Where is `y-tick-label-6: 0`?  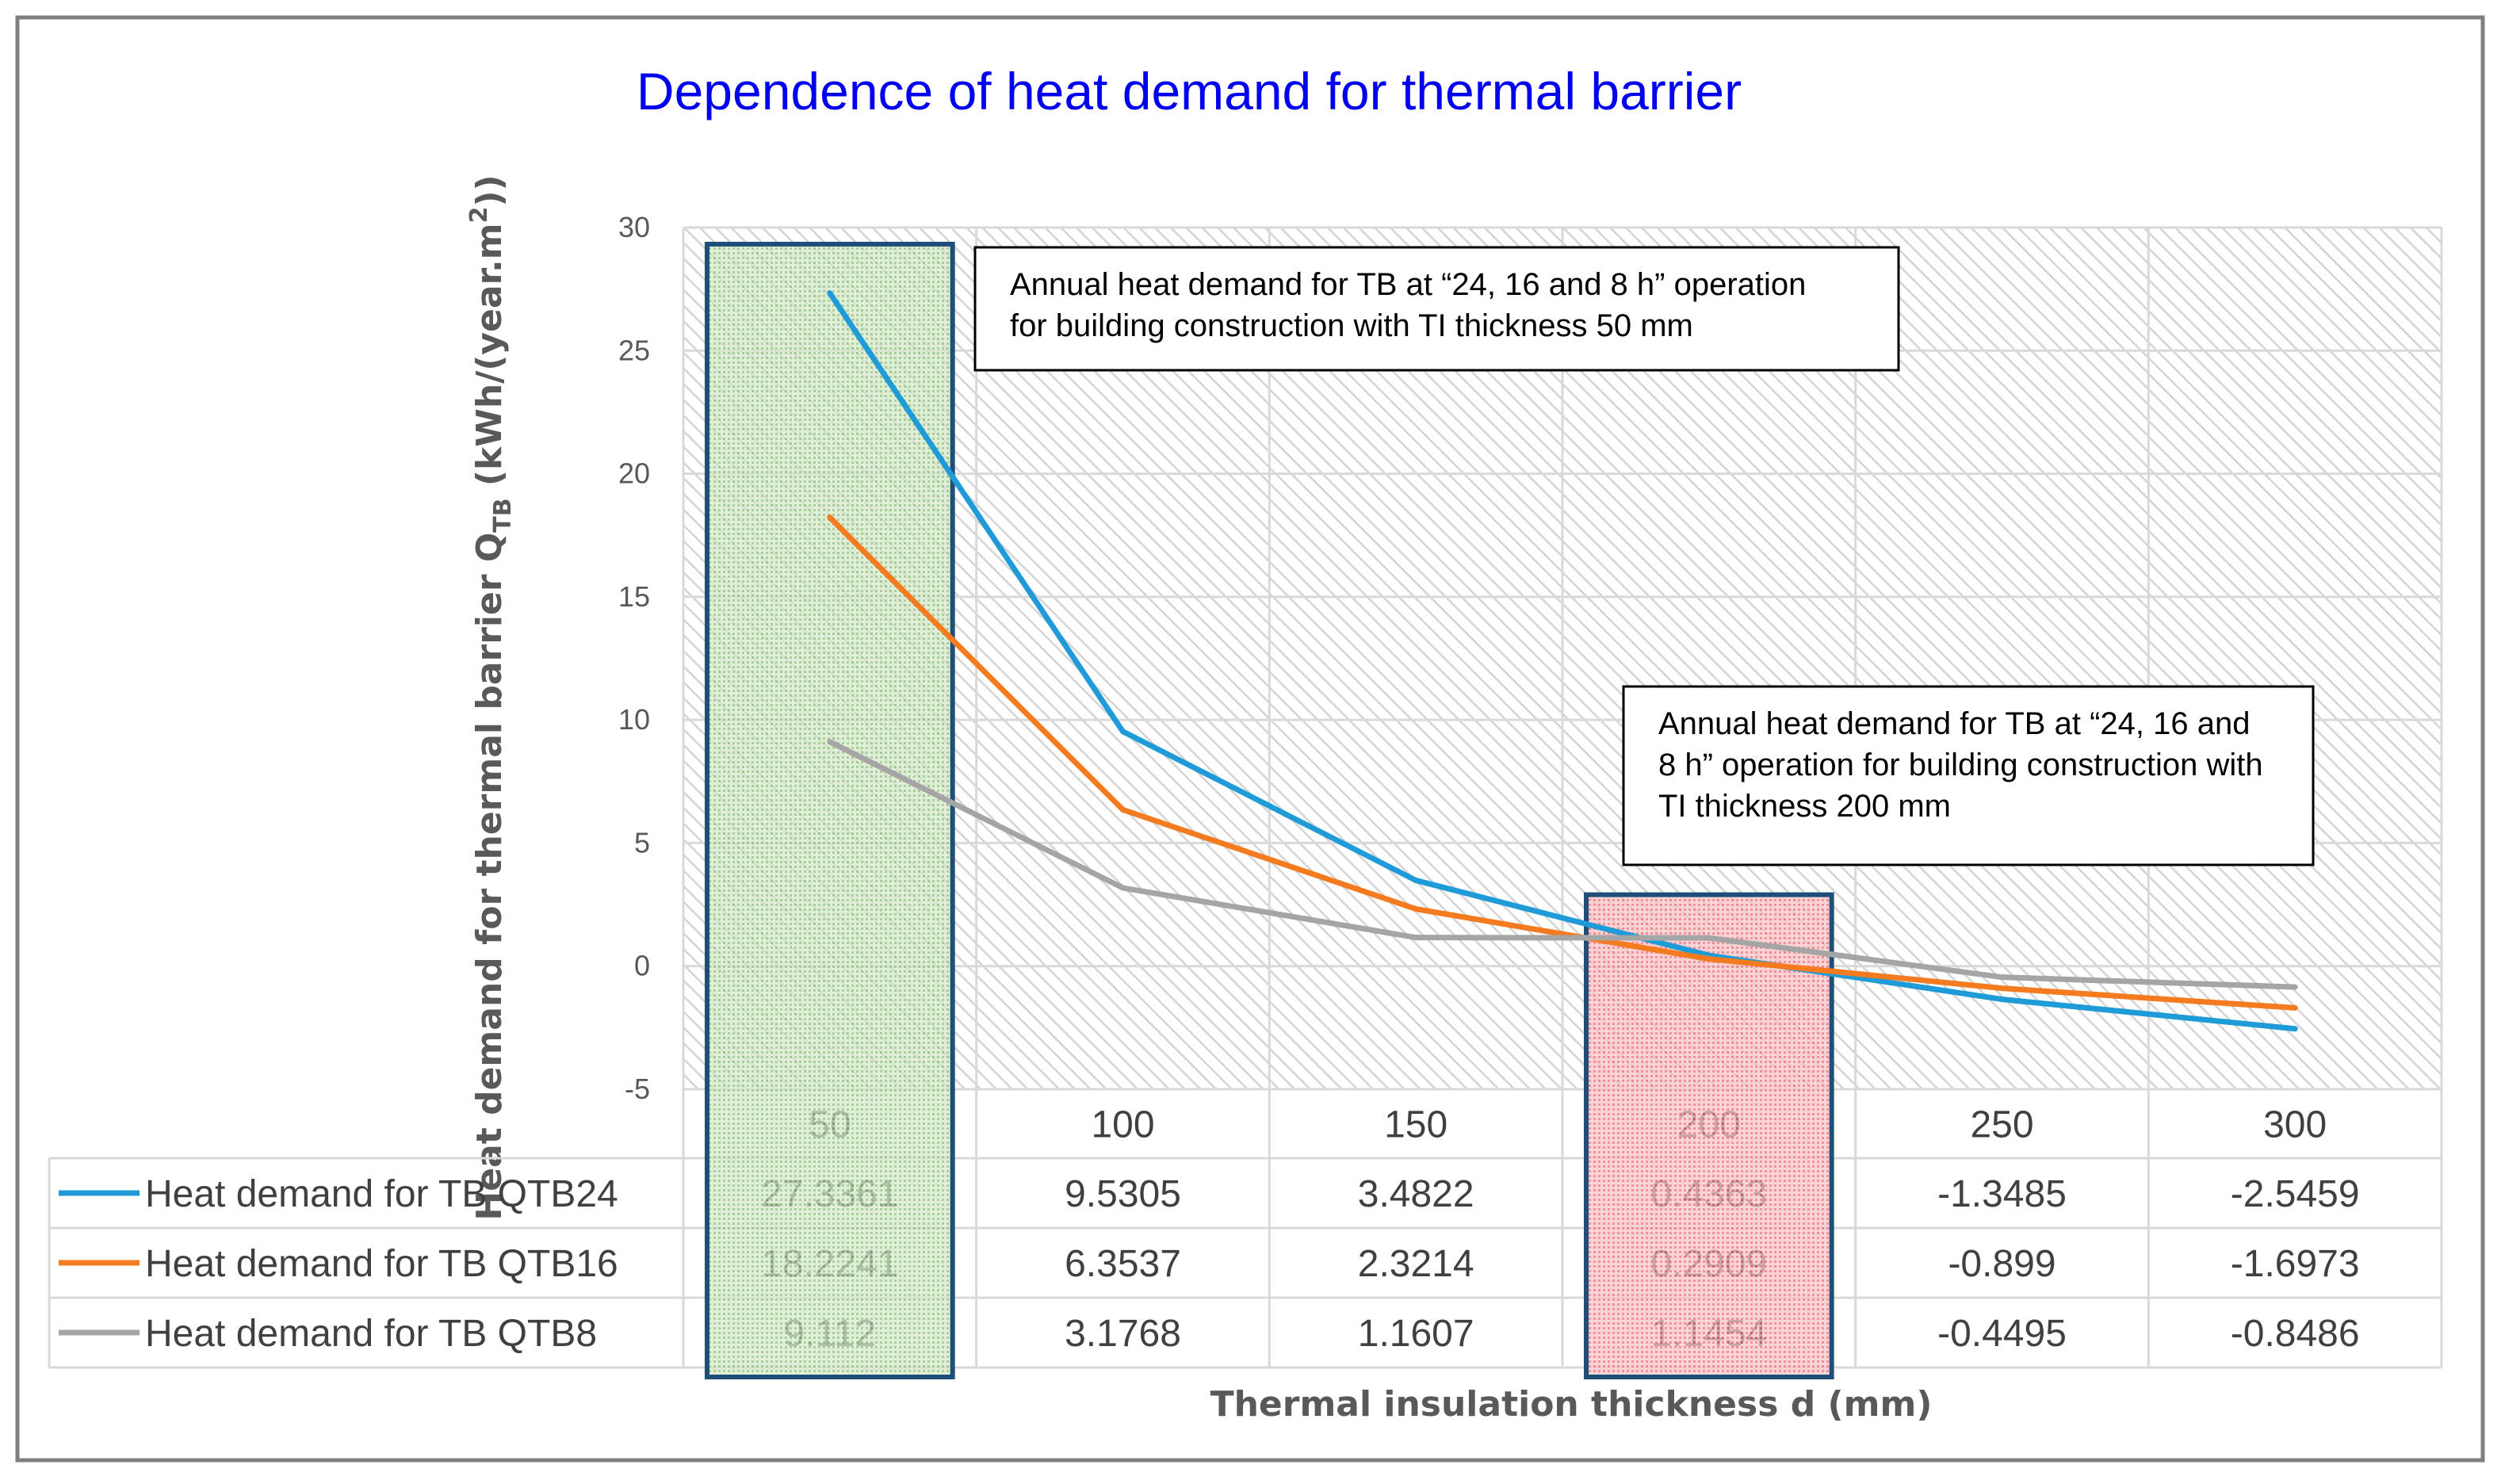 y-tick-label-6: 0 is located at coordinates (642, 966).